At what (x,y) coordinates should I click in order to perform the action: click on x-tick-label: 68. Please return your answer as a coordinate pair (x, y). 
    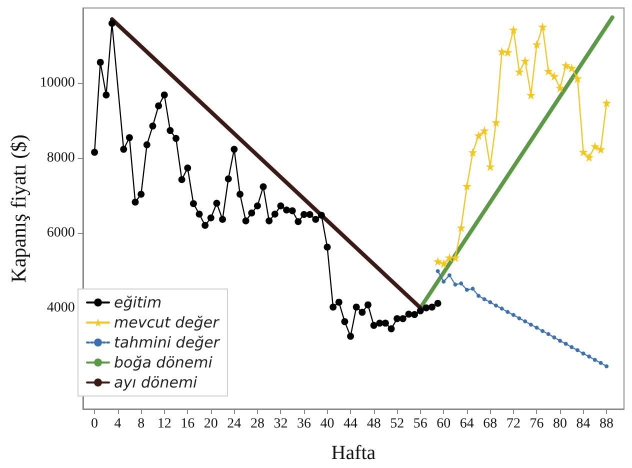
    Looking at the image, I should click on (490, 424).